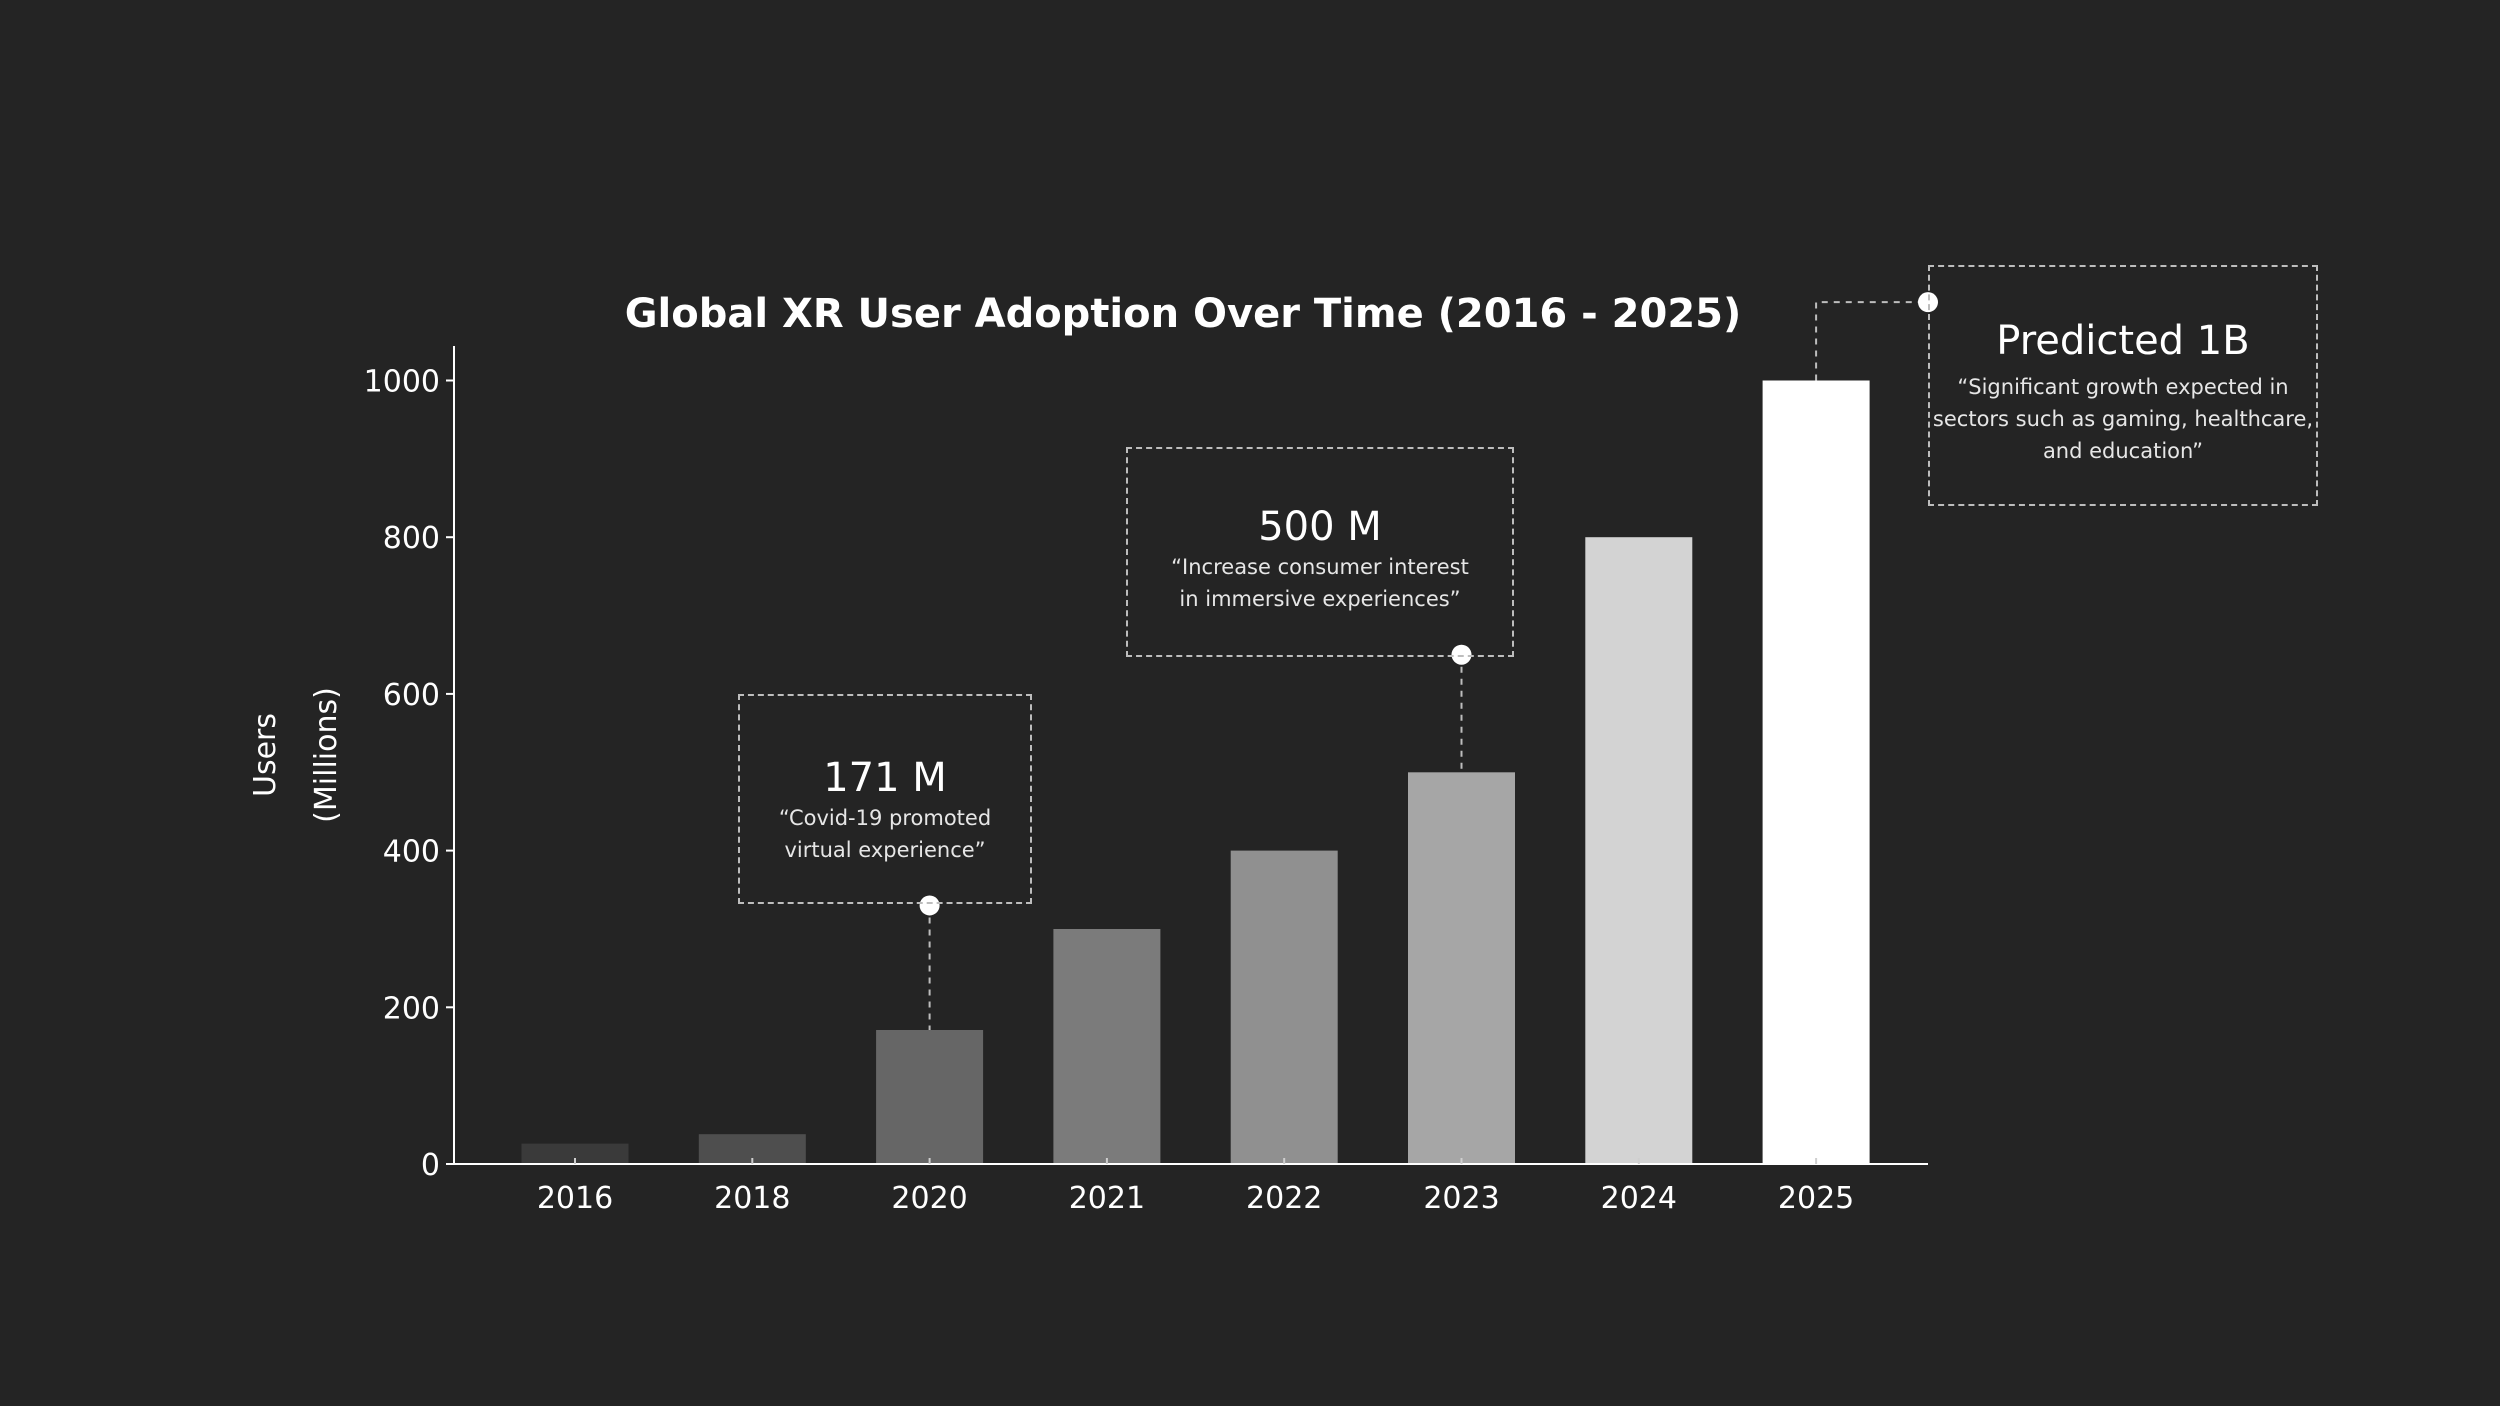 The height and width of the screenshot is (1406, 2500). What do you see at coordinates (326, 755) in the screenshot?
I see `y-axis-label-line2: (Millions)` at bounding box center [326, 755].